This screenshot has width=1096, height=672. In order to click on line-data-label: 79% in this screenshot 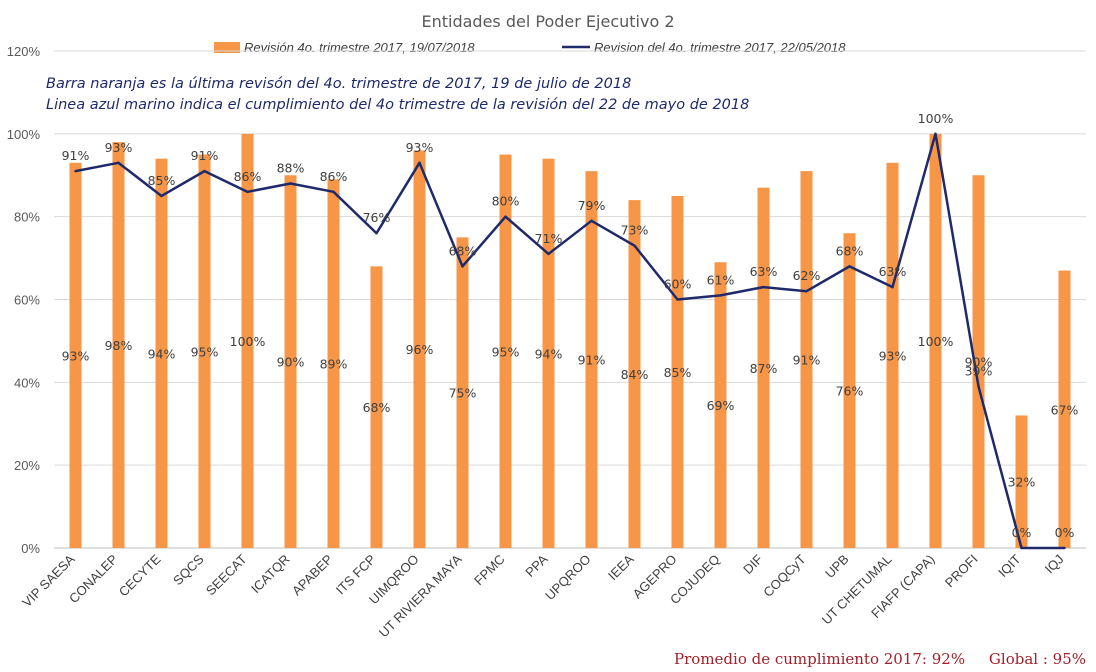, I will do `click(592, 205)`.